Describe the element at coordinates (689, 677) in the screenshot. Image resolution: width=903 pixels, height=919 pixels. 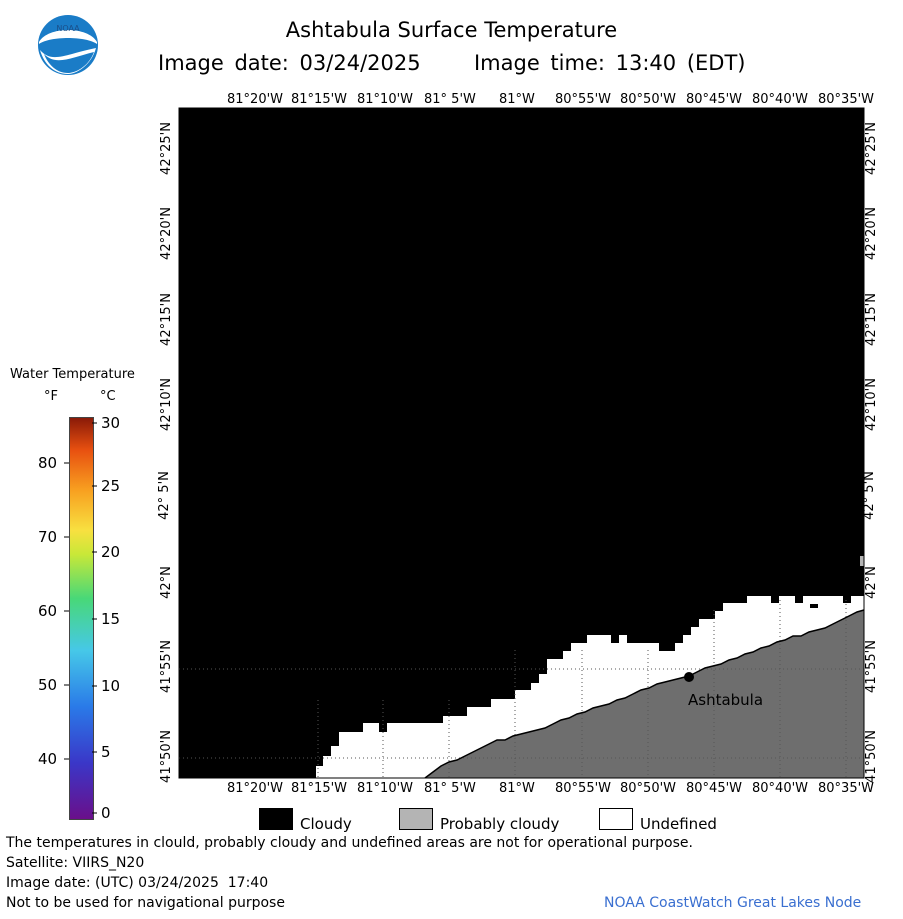
I see `ashtabula-marker` at that location.